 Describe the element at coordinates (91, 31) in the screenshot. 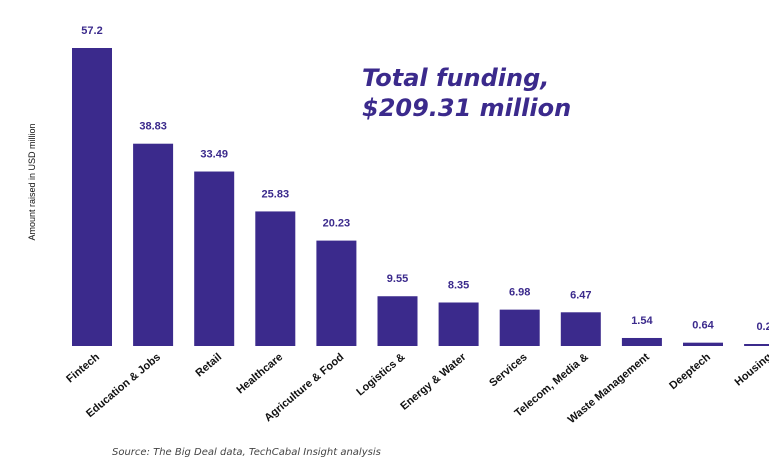

I see `value-label-fintech: 57.2` at that location.